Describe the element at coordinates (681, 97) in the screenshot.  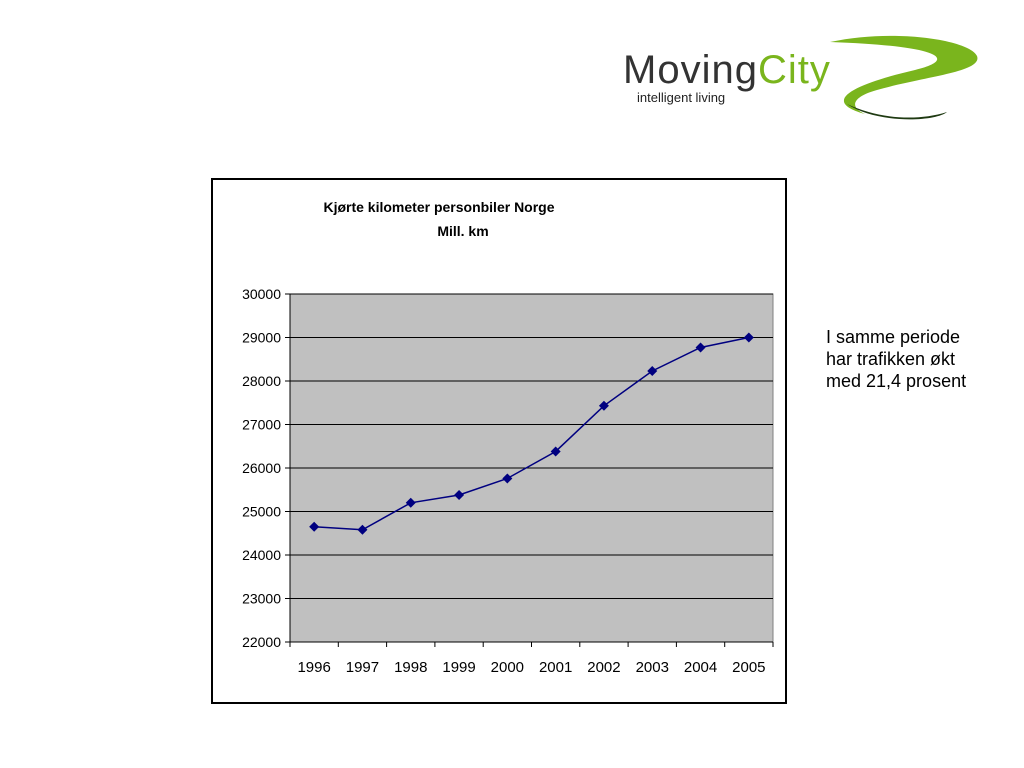
I see `logo-tagline: intelligent living` at that location.